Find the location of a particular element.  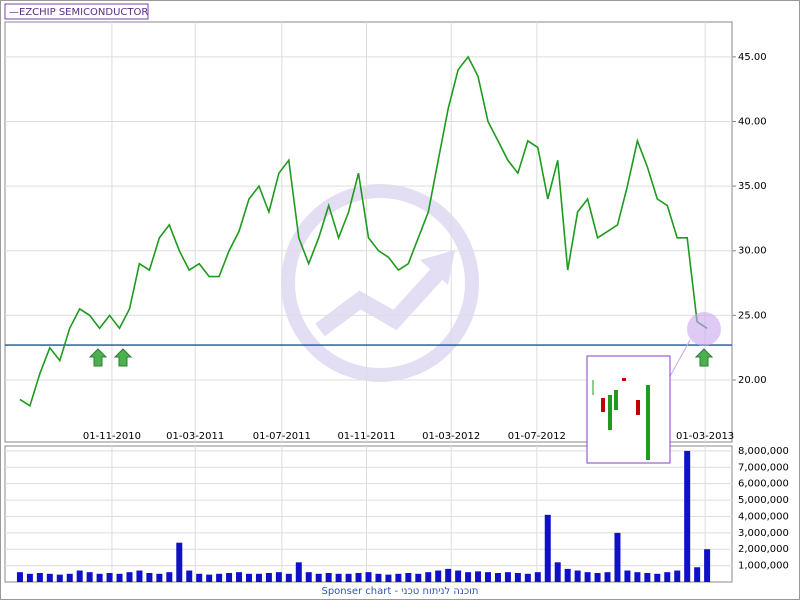

y-tick-label: 4,000,000 is located at coordinates (763, 516).